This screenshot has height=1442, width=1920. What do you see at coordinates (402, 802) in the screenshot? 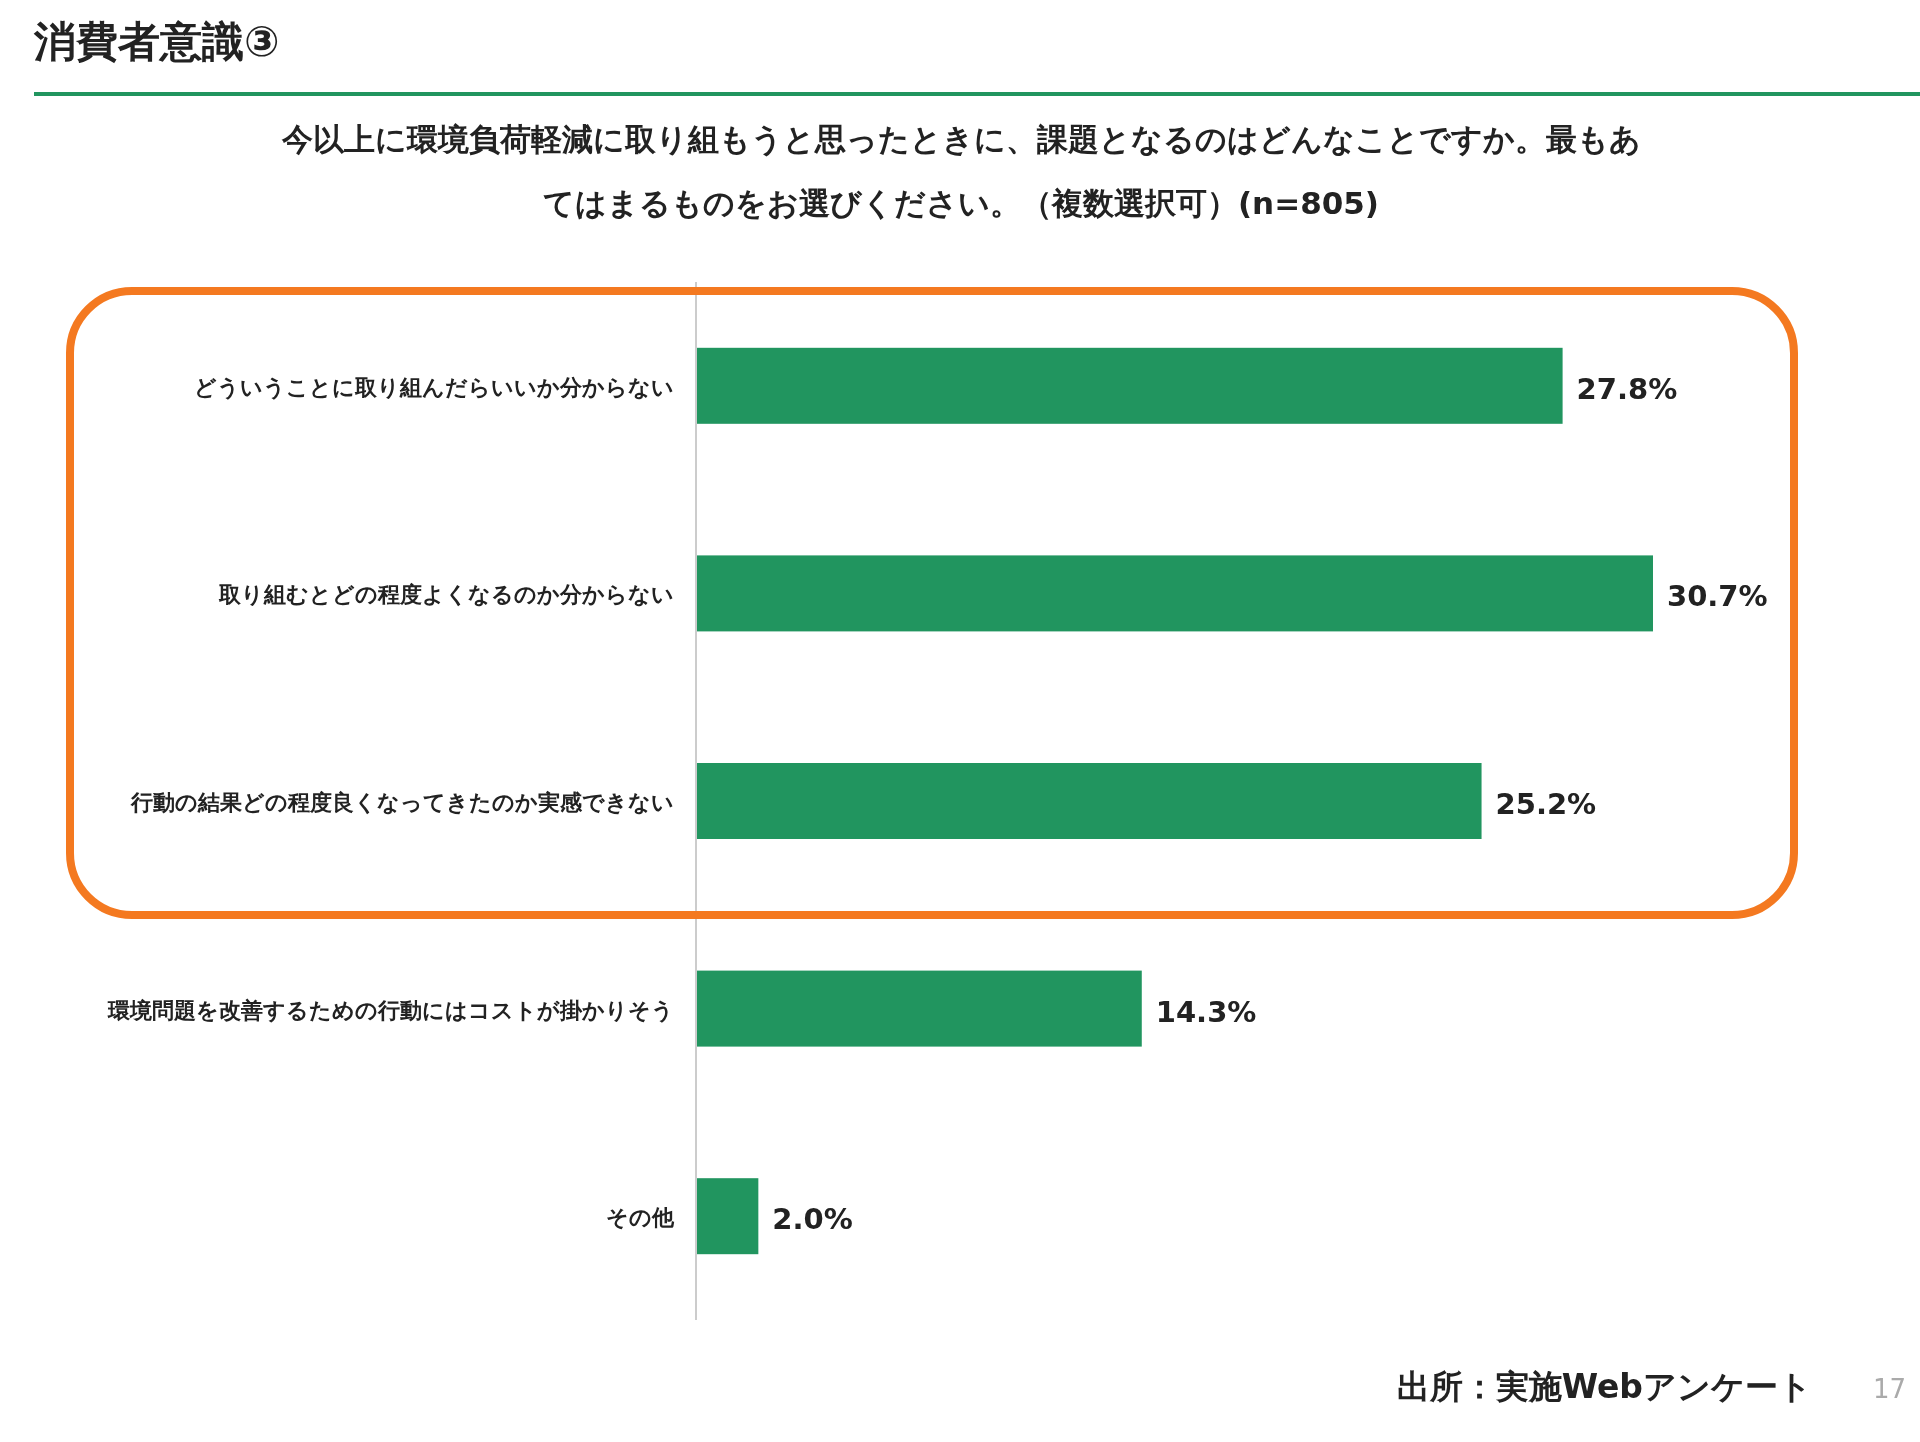
I see `y-tick-label: 行動の結果どの程度良くなってきたのか実感できない` at bounding box center [402, 802].